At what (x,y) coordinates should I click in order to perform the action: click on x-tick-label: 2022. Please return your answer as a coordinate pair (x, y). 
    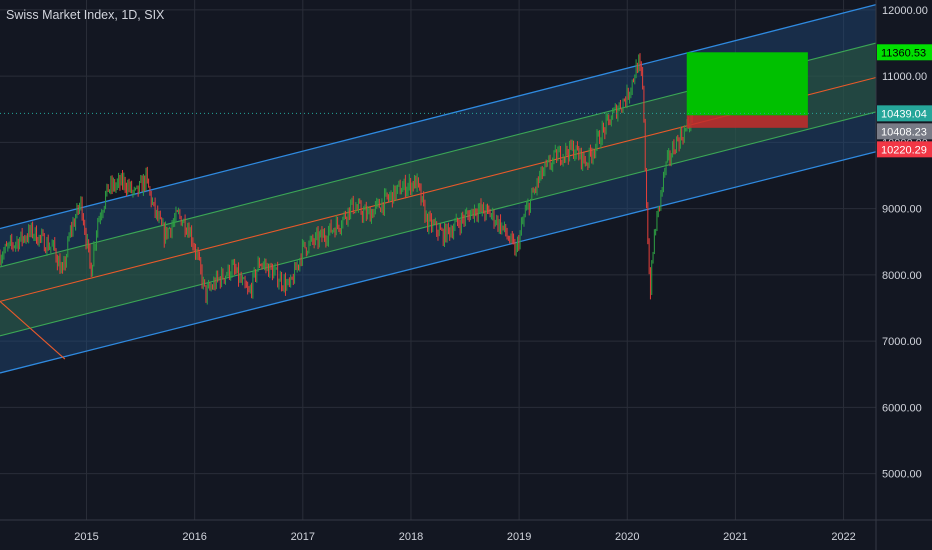
    Looking at the image, I should click on (843, 537).